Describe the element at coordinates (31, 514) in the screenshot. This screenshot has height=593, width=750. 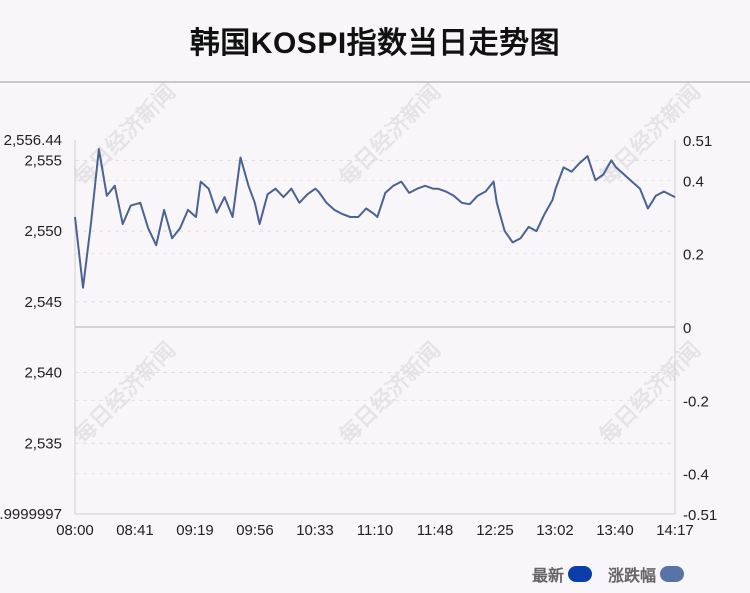
I see `y-left-tick-label: 2,529.9999997` at that location.